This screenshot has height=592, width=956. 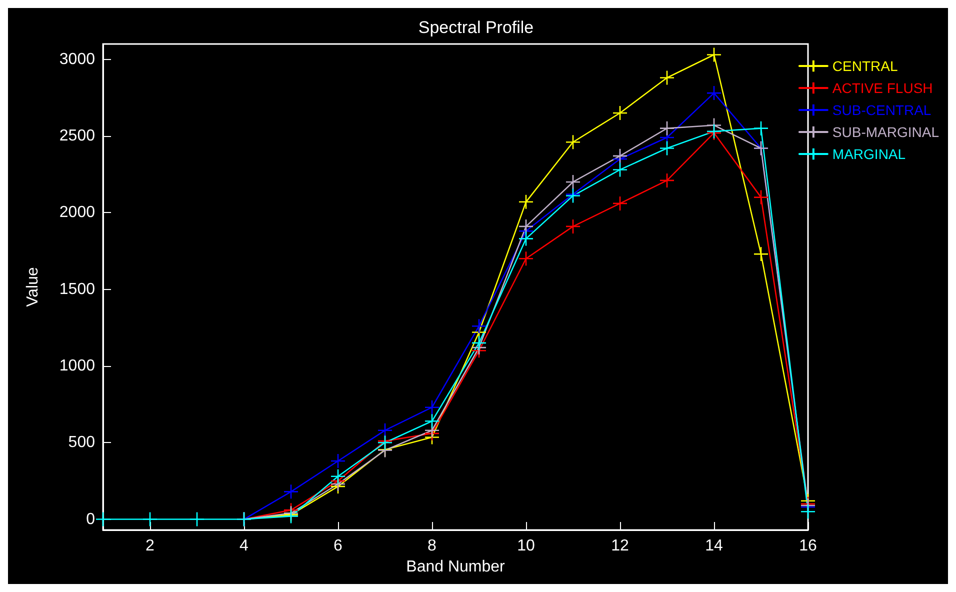 I want to click on y-tick-label: 500, so click(x=82, y=443).